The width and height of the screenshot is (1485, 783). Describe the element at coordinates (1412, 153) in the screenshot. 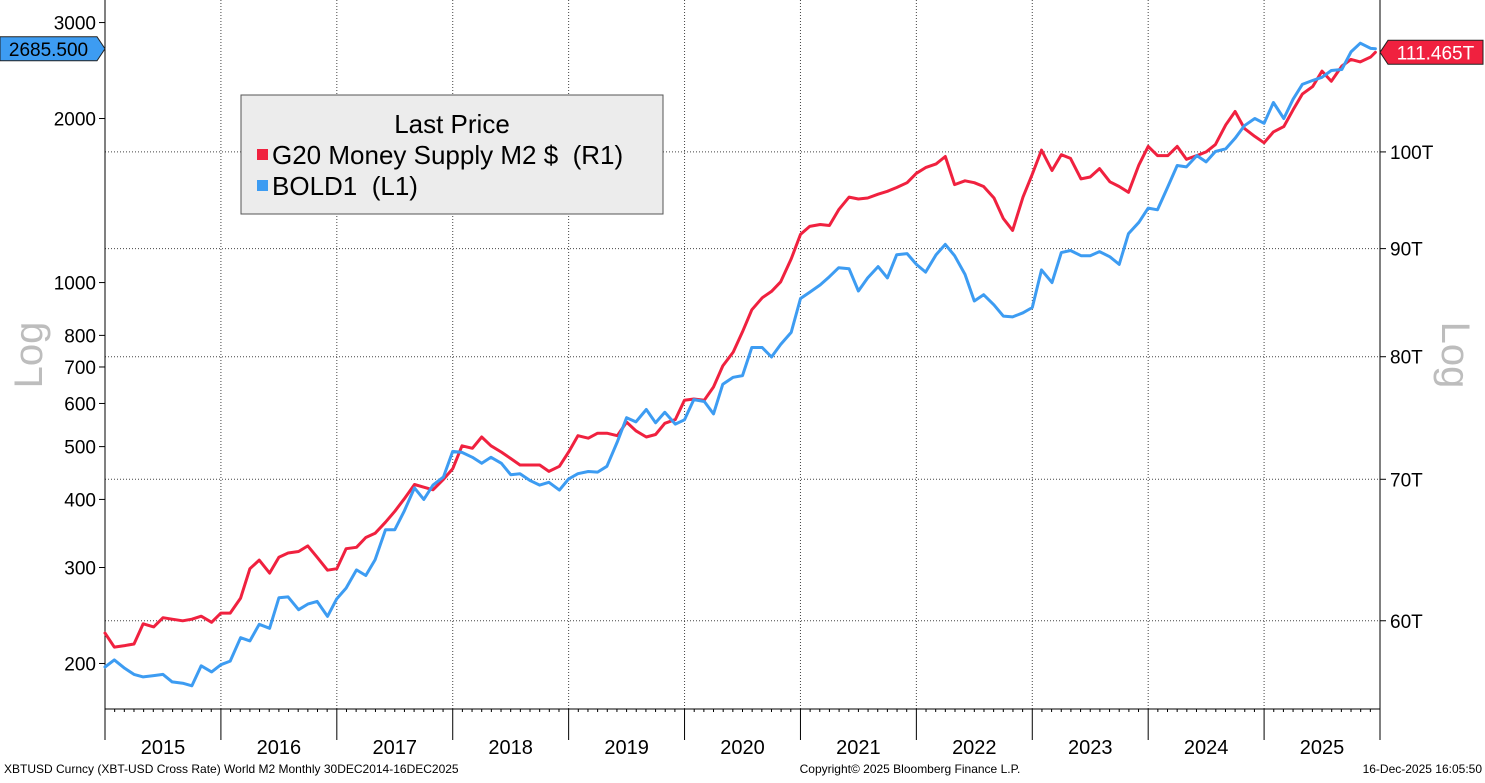

I see `right-tick-label-100: 100T` at that location.